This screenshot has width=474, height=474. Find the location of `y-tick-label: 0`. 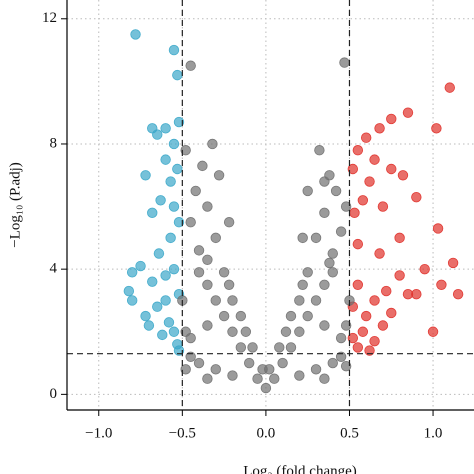

y-tick-label: 0 is located at coordinates (54, 394).